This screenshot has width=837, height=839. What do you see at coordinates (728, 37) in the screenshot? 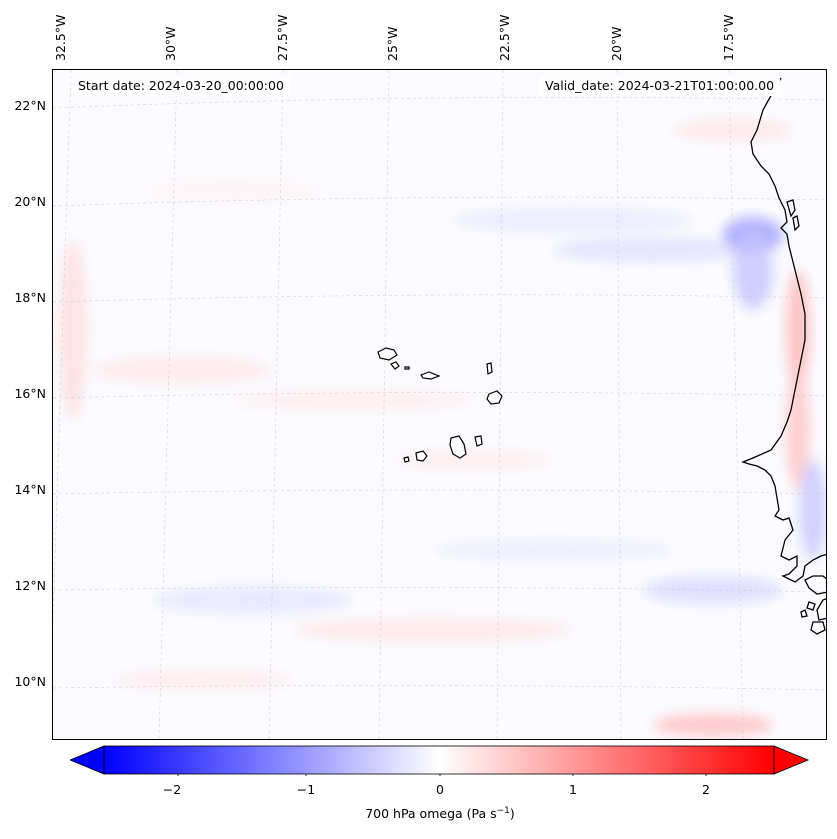
I see `lon-label: 17.5°W` at bounding box center [728, 37].